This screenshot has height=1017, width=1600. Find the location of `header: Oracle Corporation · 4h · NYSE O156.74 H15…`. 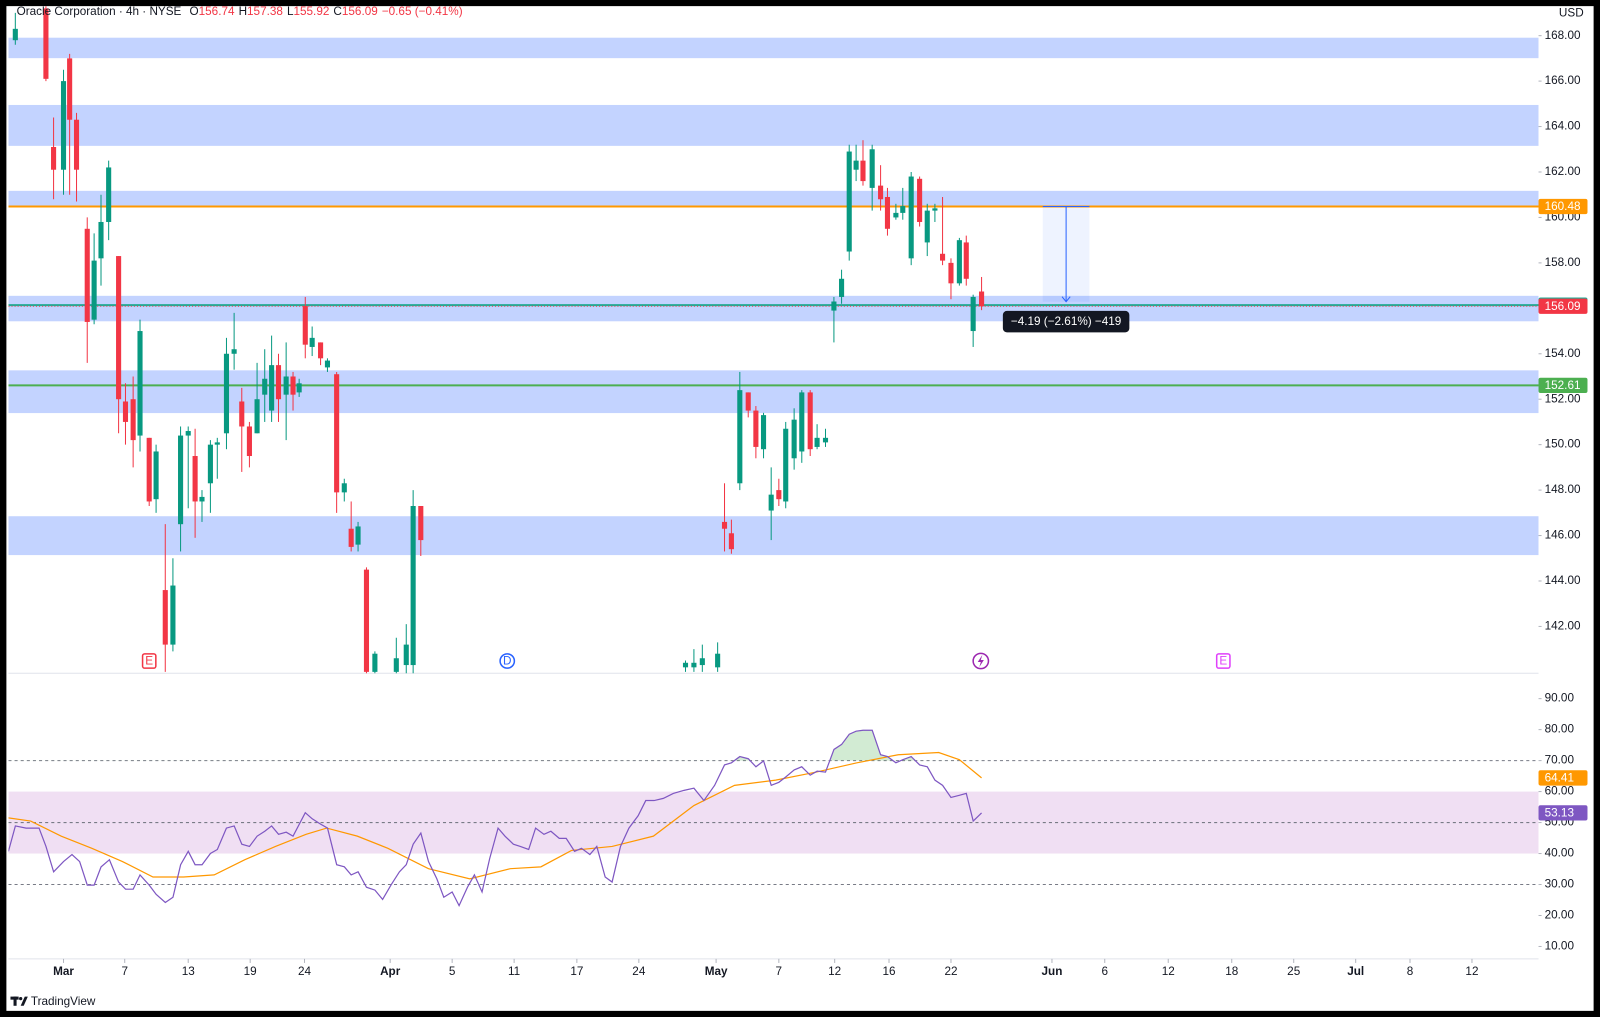

header: Oracle Corporation · 4h · NYSE O156.74 H15… is located at coordinates (240, 11).